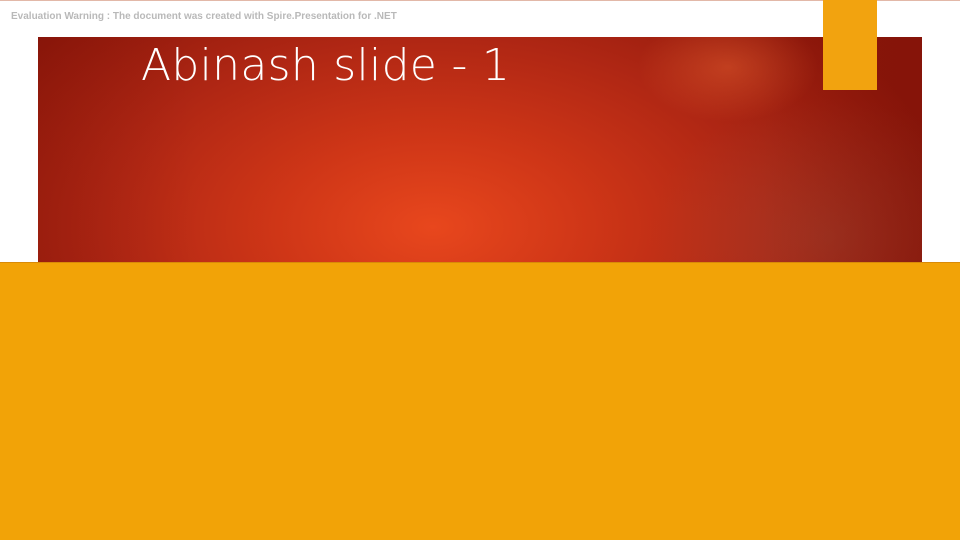 The image size is (960, 540). Describe the element at coordinates (480, 0) in the screenshot. I see `top-divider` at that location.